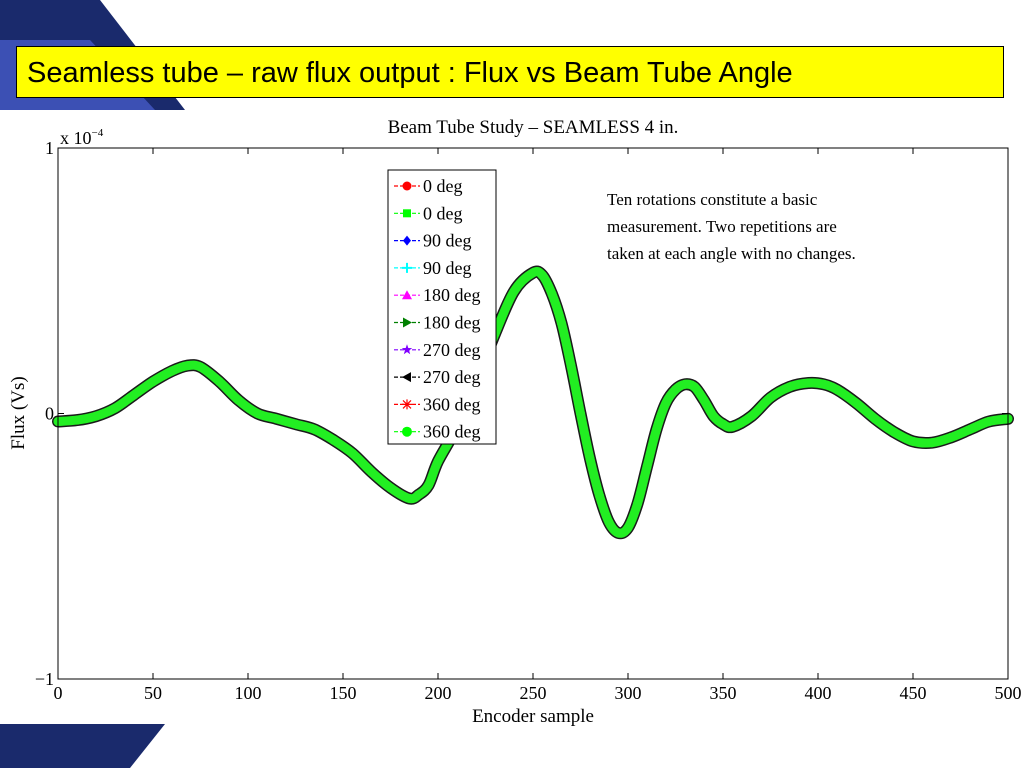 This screenshot has height=768, width=1024. I want to click on y-exponent-label: x 10−4, so click(82, 137).